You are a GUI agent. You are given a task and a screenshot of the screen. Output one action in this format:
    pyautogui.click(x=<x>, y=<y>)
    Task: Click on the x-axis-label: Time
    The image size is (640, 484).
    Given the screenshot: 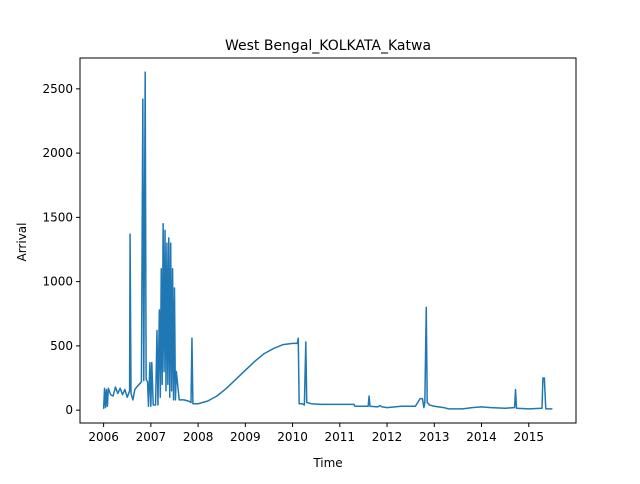 What is the action you would take?
    pyautogui.click(x=327, y=463)
    